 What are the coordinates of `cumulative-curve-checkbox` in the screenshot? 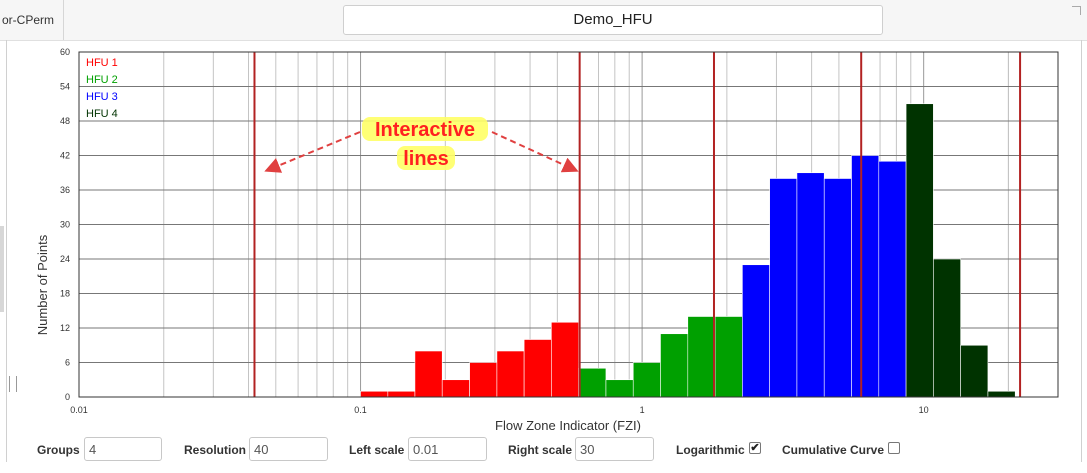 It's located at (894, 448).